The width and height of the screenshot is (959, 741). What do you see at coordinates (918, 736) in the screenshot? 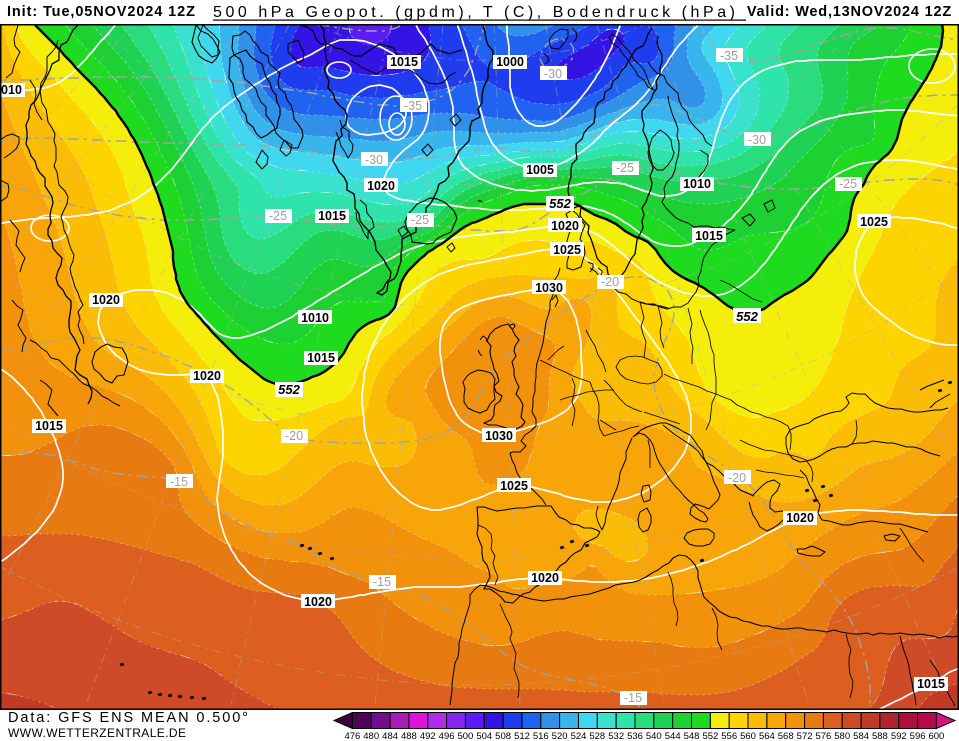
I see `svg-text: 596` at bounding box center [918, 736].